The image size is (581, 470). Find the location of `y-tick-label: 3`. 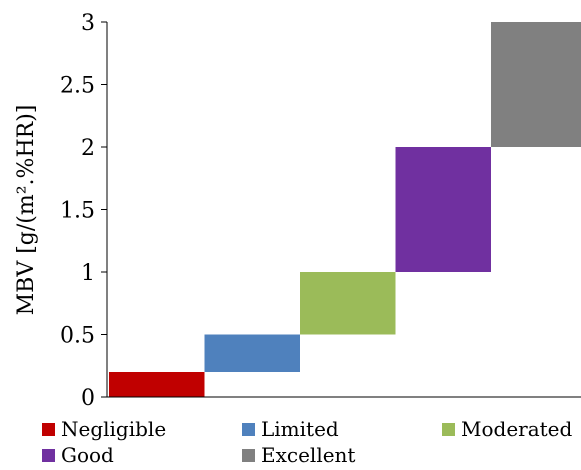

y-tick-label: 3 is located at coordinates (88, 23).